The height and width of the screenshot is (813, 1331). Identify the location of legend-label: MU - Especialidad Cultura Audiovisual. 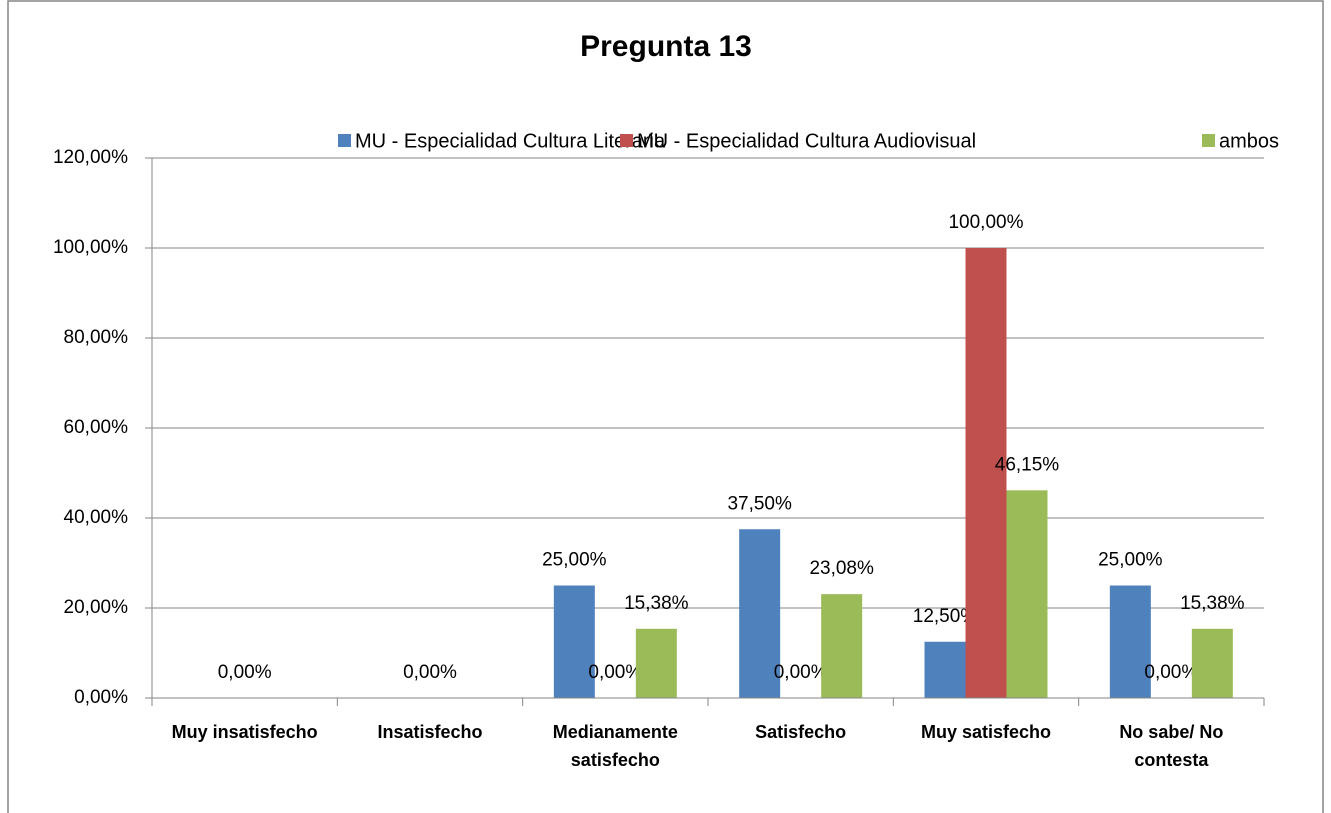
(806, 141).